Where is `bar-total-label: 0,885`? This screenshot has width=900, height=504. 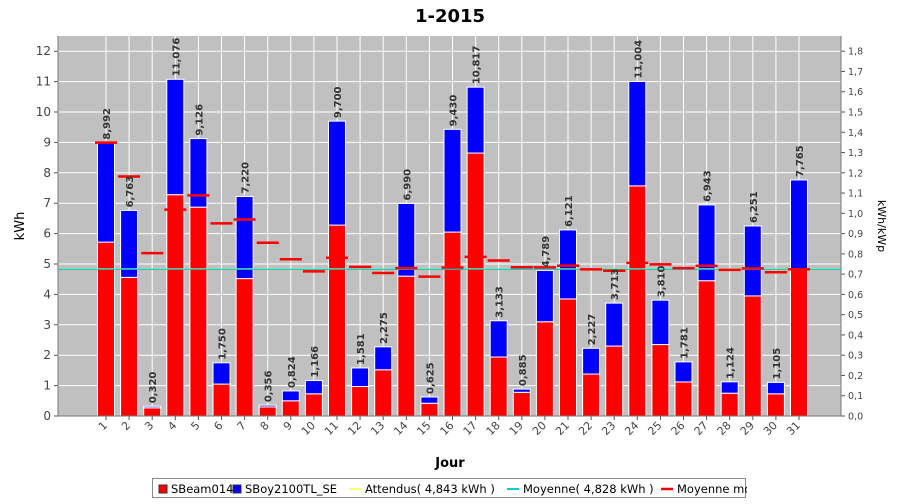 bar-total-label: 0,885 is located at coordinates (523, 370).